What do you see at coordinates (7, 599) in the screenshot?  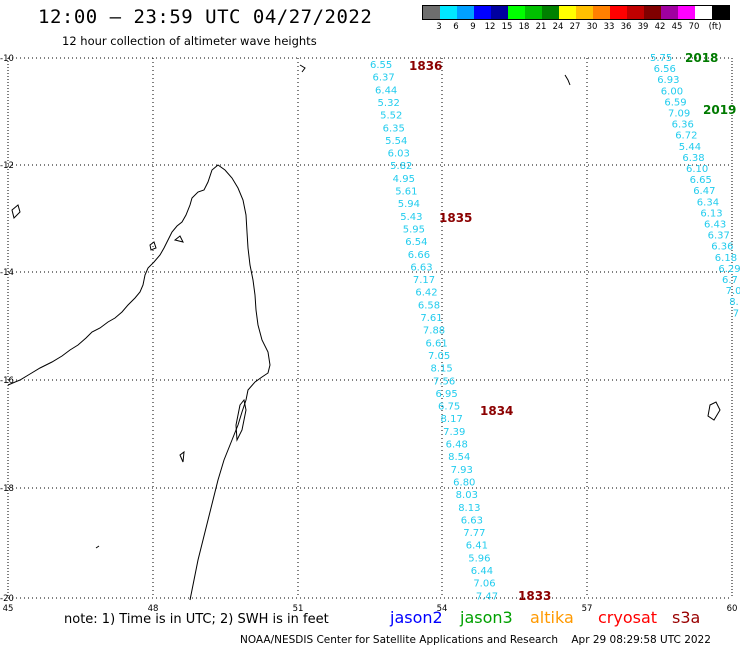 I see `lat-label: -20` at bounding box center [7, 599].